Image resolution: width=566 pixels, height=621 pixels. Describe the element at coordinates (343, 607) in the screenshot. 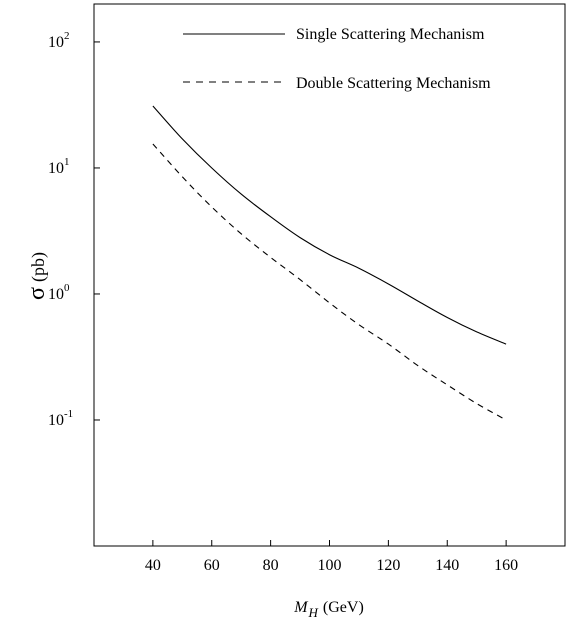

I see `x-axis-unit: (GeV)` at that location.